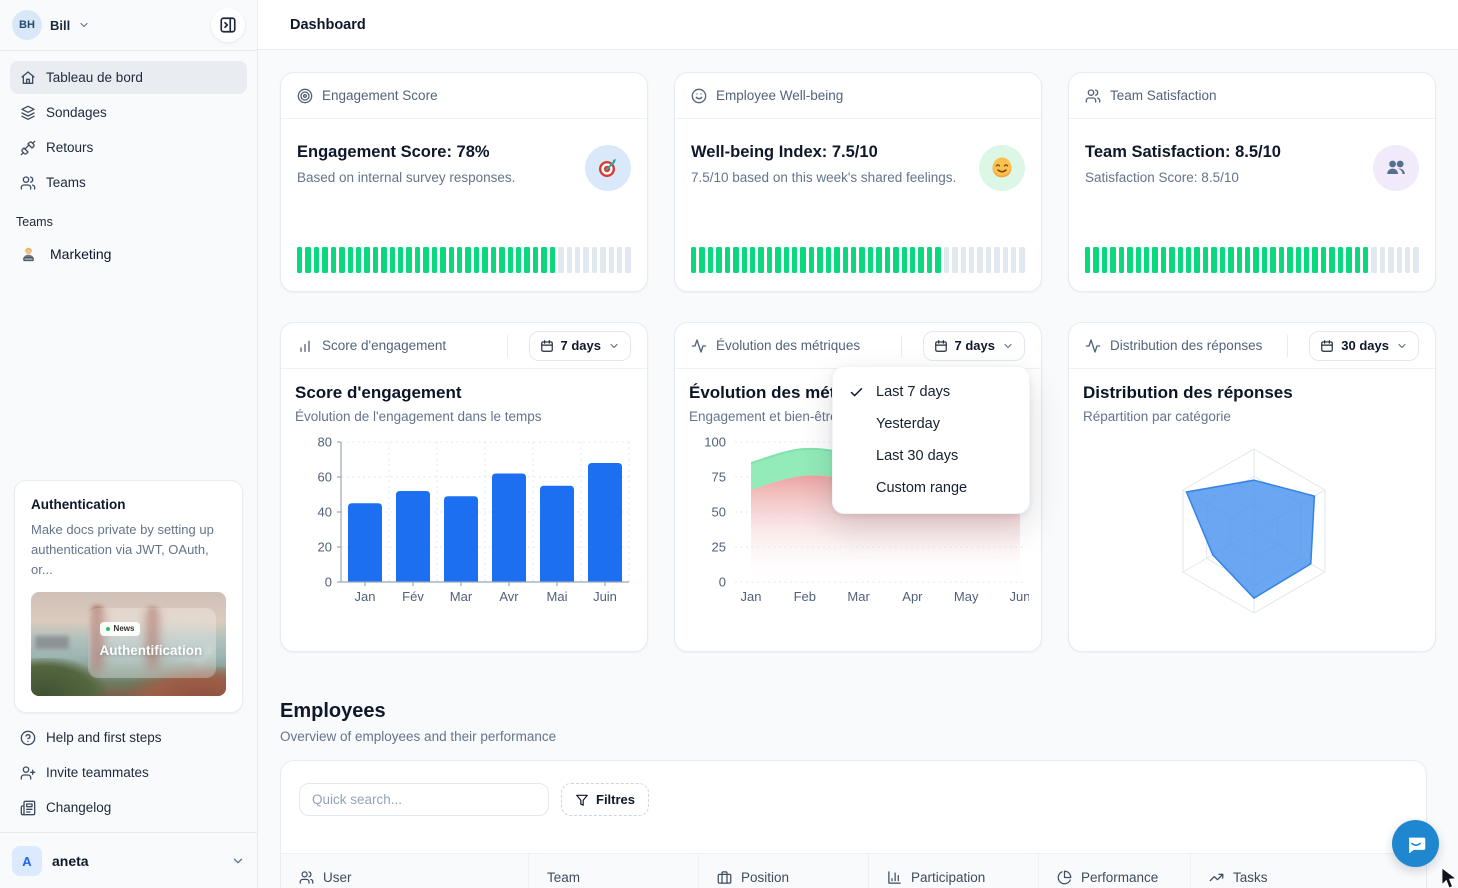 The width and height of the screenshot is (1458, 888). What do you see at coordinates (1308, 871) in the screenshot?
I see `column-header-tasks: Tasks` at bounding box center [1308, 871].